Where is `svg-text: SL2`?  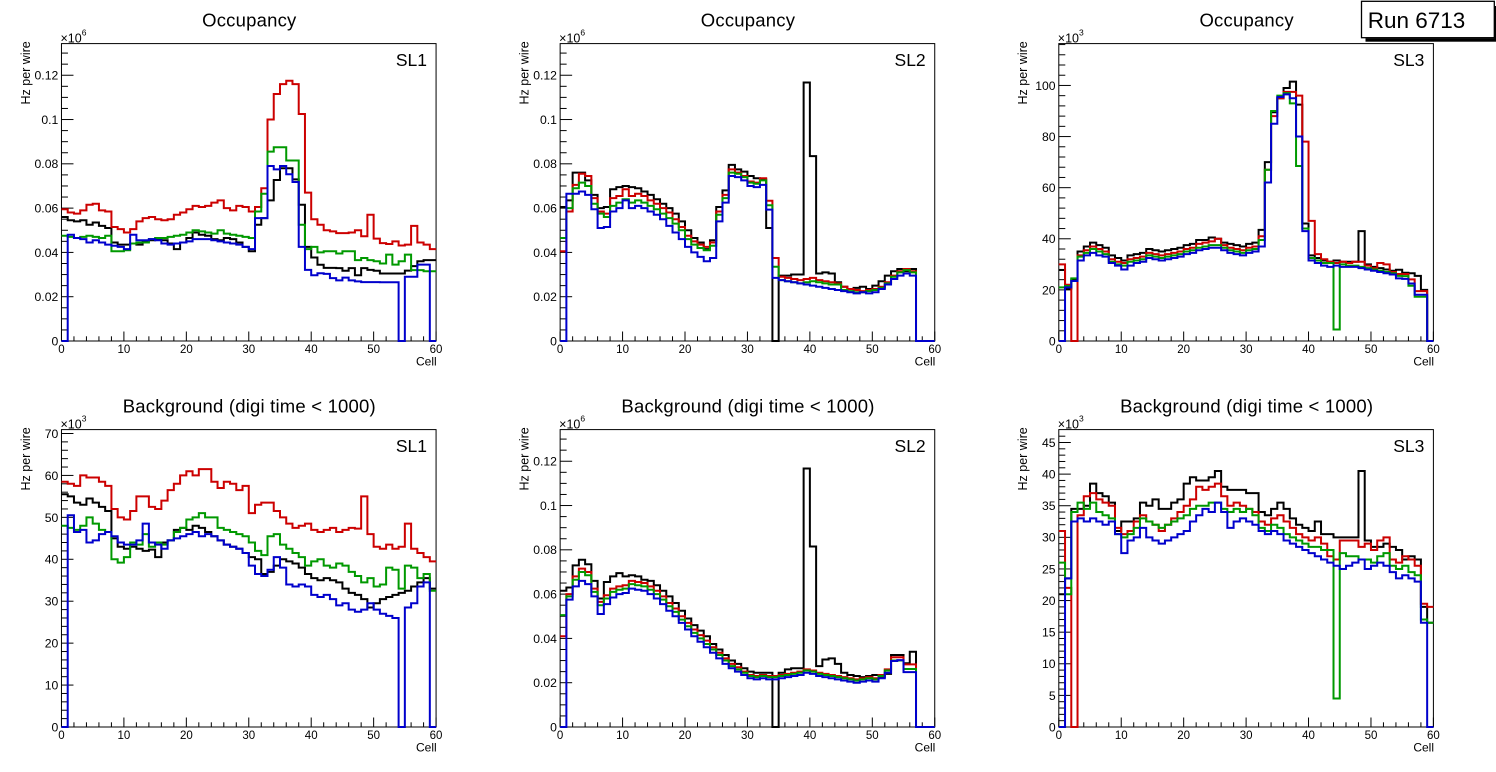
svg-text: SL2 is located at coordinates (910, 446).